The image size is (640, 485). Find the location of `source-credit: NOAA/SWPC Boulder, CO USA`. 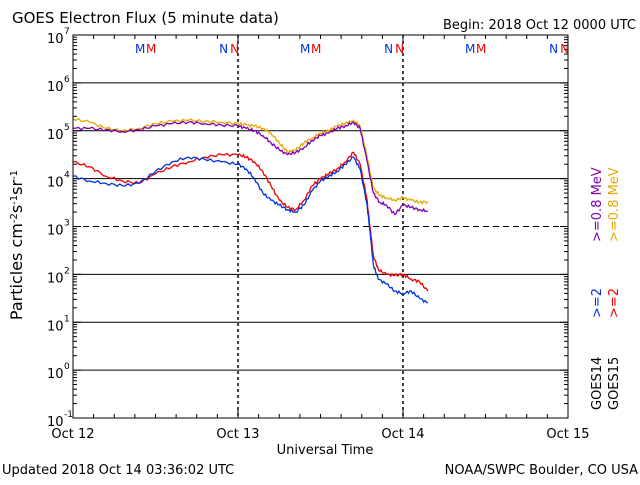

source-credit: NOAA/SWPC Boulder, CO USA is located at coordinates (541, 470).